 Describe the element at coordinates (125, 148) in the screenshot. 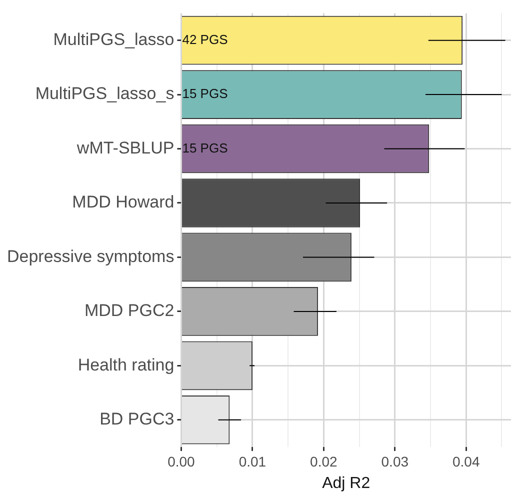

I see `y-tick-label: wMT-SBLUP` at that location.